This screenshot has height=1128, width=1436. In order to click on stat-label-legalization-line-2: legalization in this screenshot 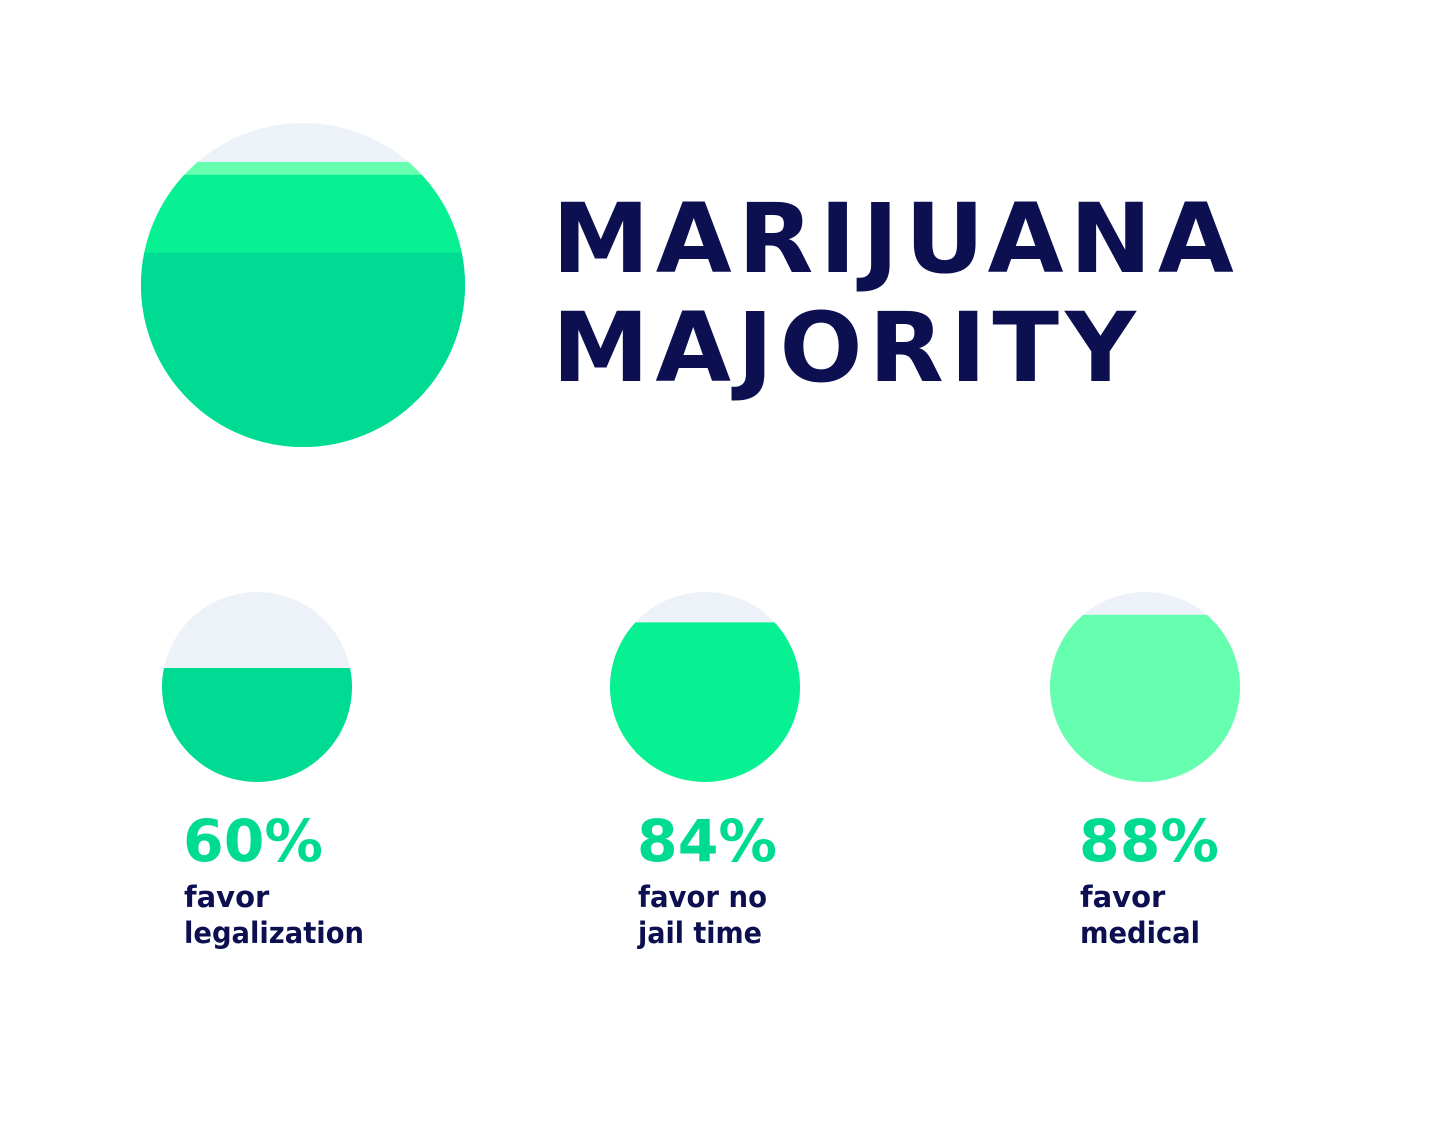, I will do `click(274, 933)`.